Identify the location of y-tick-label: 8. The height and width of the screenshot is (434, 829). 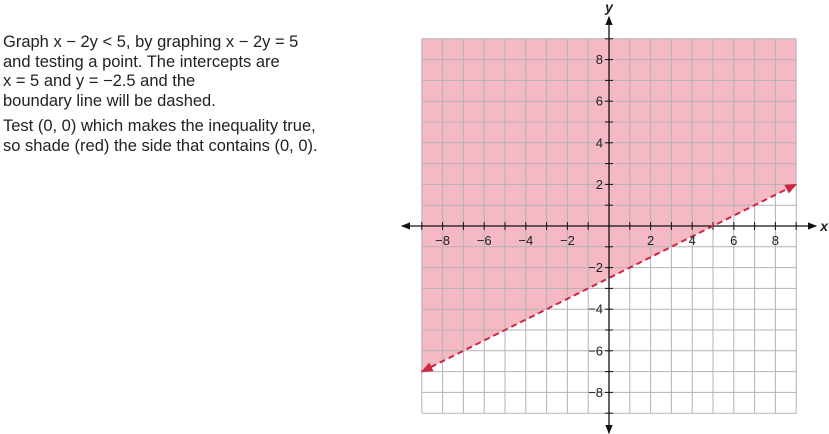
(599, 59).